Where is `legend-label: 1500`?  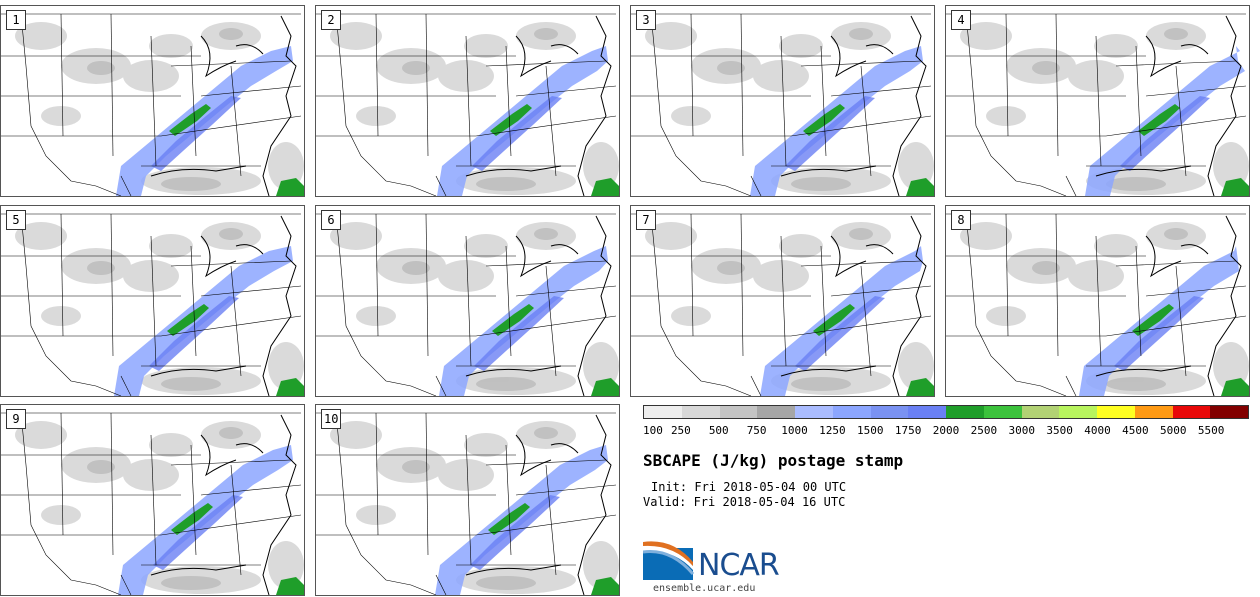 legend-label: 1500 is located at coordinates (870, 430).